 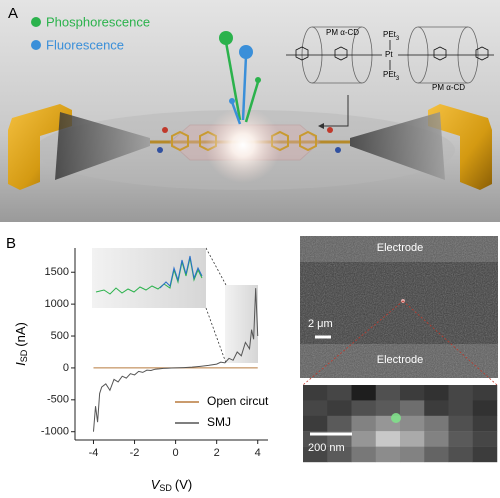 What do you see at coordinates (40, 147) in the screenshot?
I see `electrode-left` at bounding box center [40, 147].